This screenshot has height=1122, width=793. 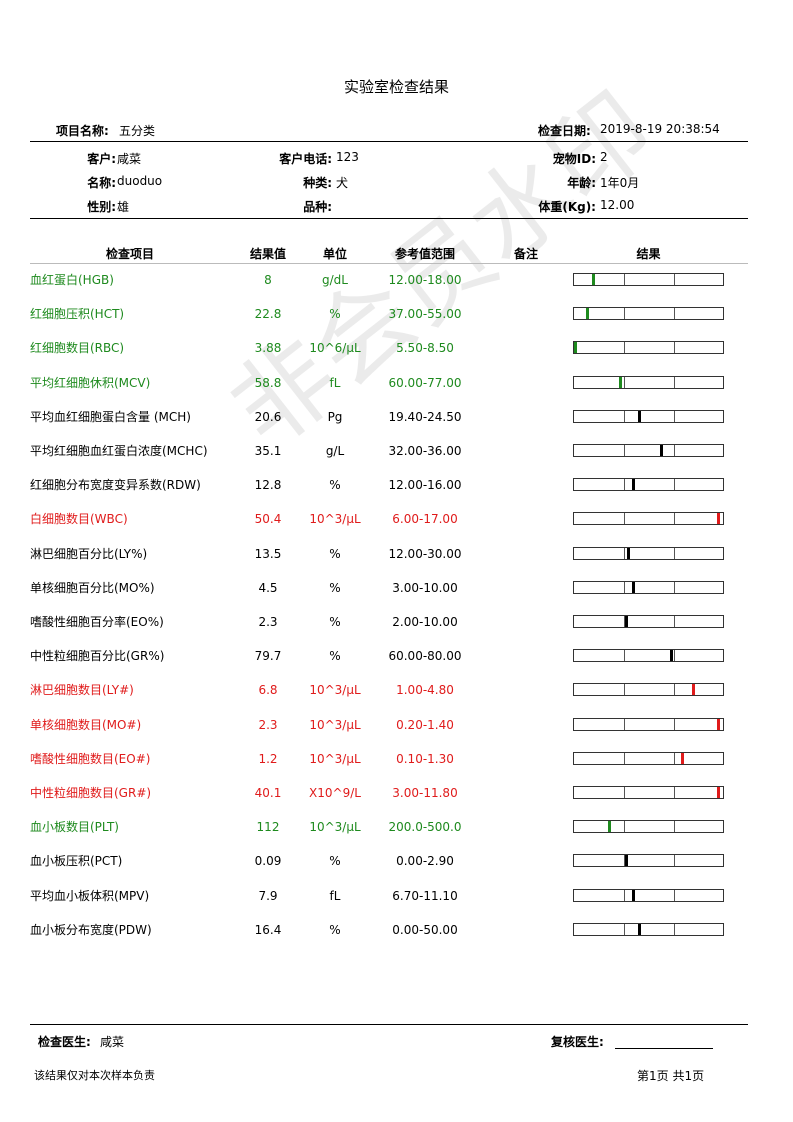 I want to click on reference-range: 19.40-24.50, so click(x=425, y=416).